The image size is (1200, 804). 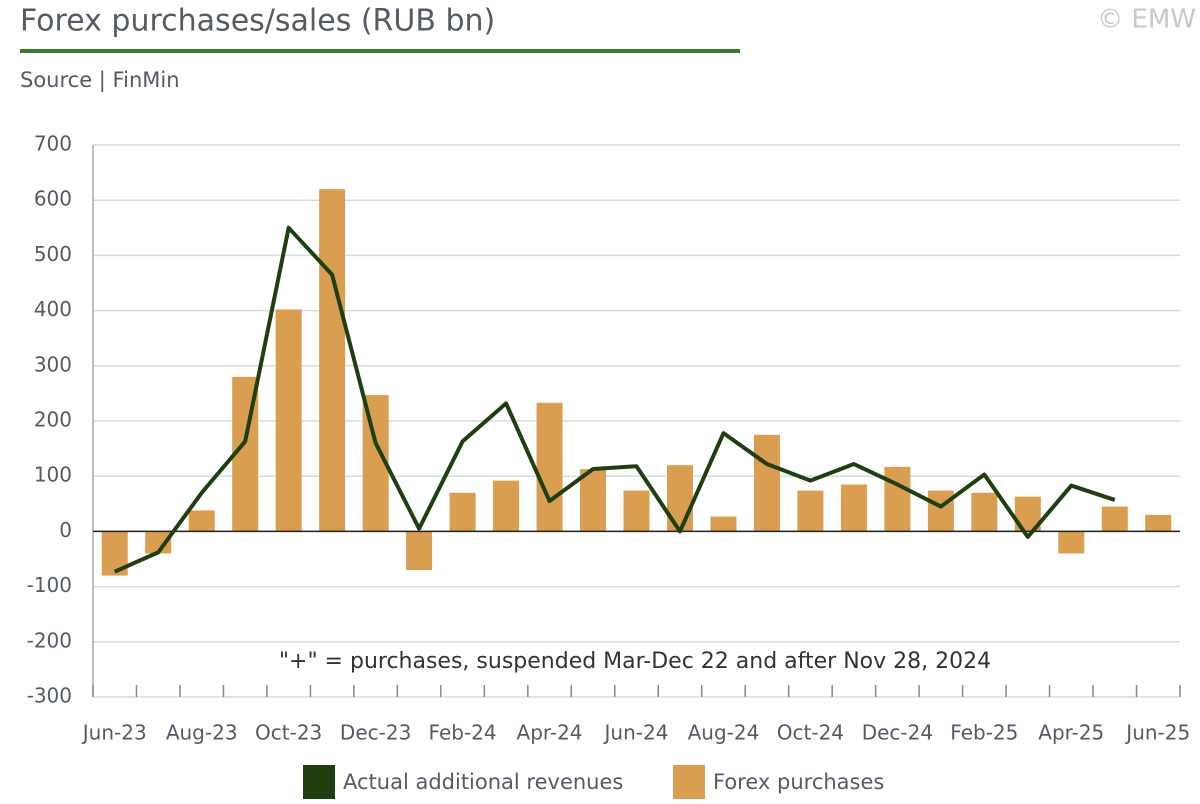 What do you see at coordinates (53, 144) in the screenshot?
I see `y-tick-label: 700` at bounding box center [53, 144].